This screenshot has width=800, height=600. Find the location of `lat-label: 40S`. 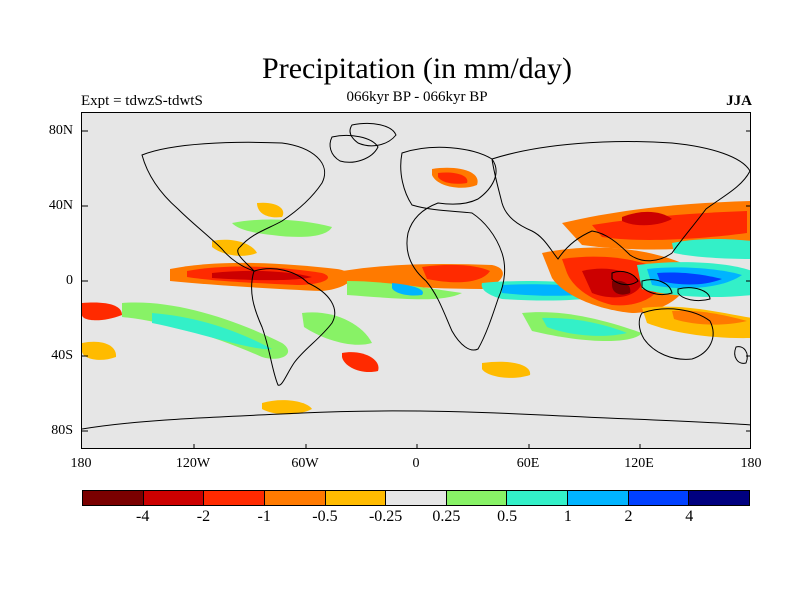

lat-label: 40S is located at coordinates (62, 355).